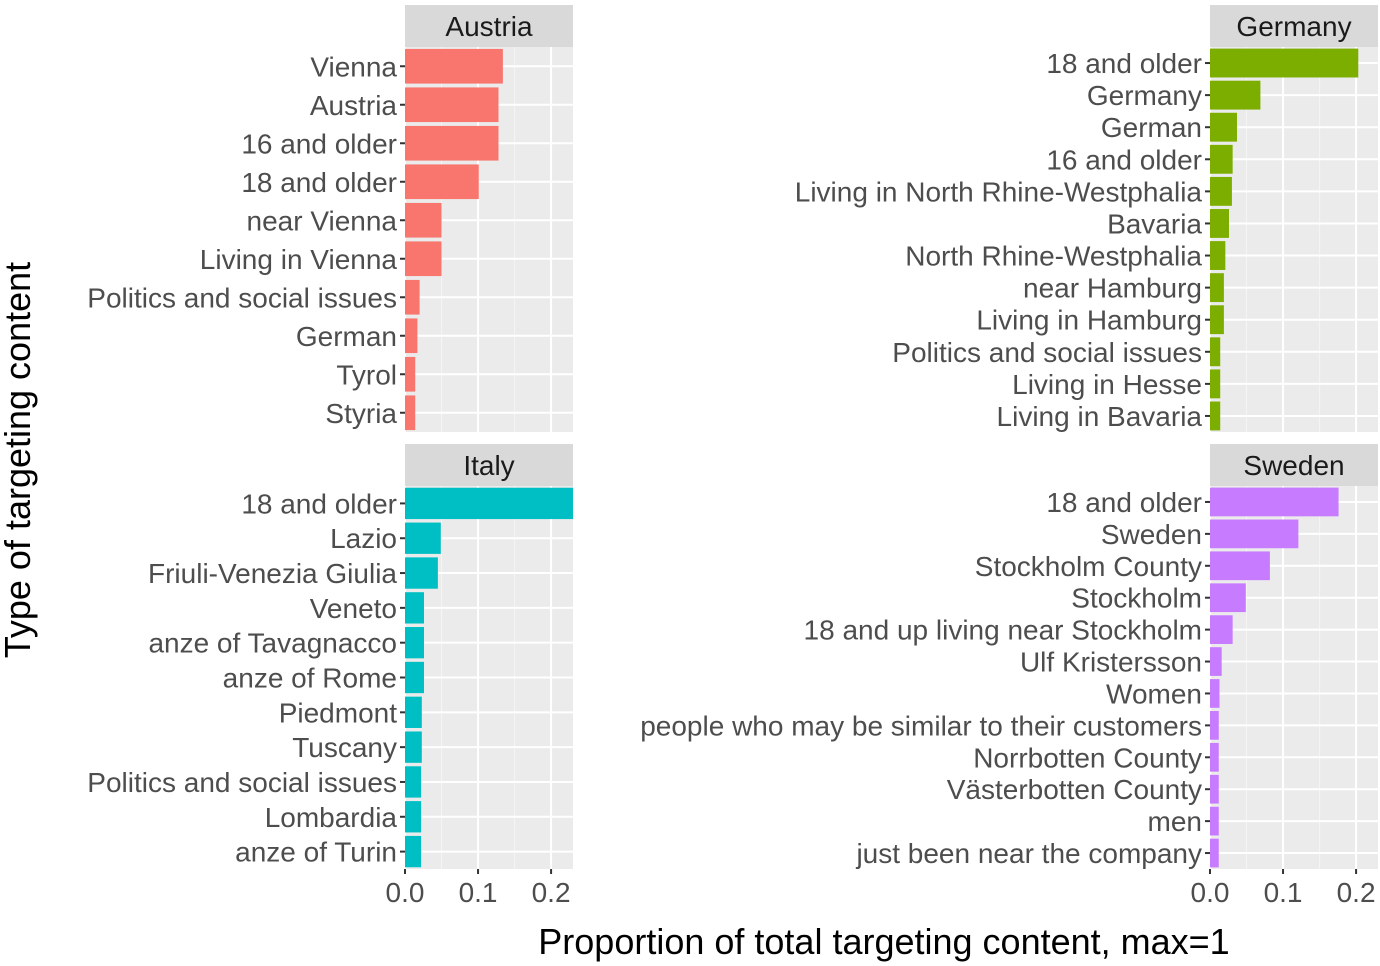  Describe the element at coordinates (1074, 789) in the screenshot. I see `category-label: Västerbotten County` at that location.